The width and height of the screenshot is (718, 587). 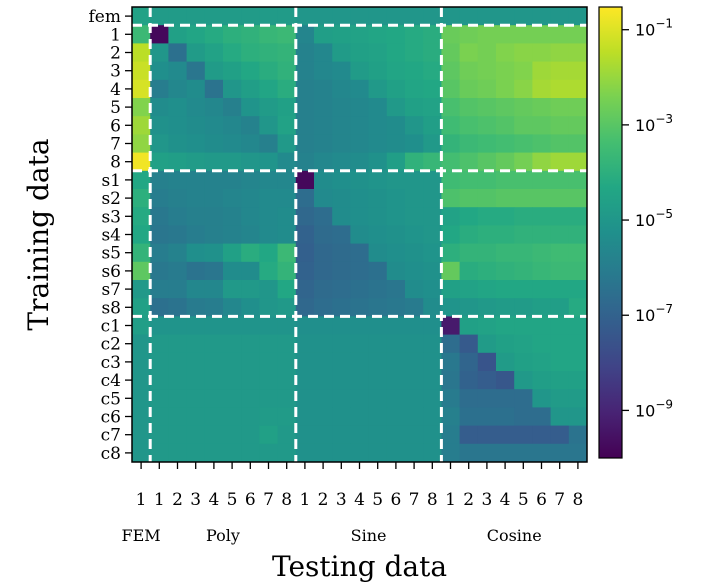 I want to click on y-tick-label: s4, so click(x=111, y=236).